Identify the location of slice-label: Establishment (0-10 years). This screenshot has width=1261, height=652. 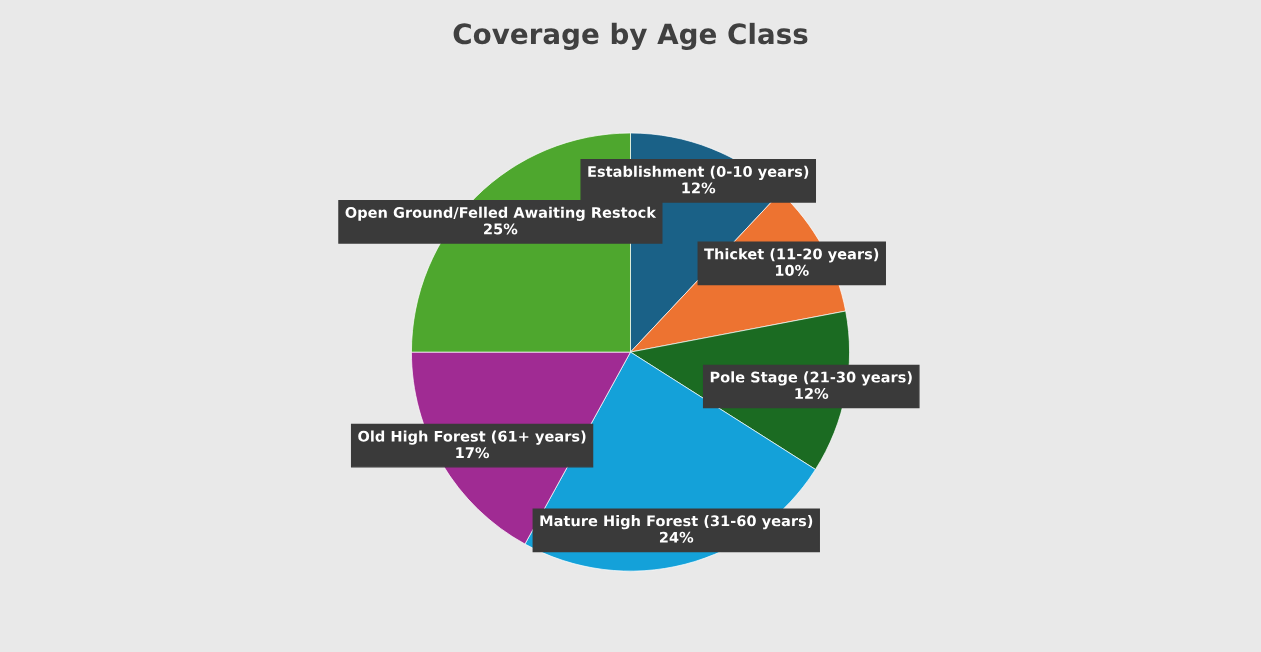
(698, 172).